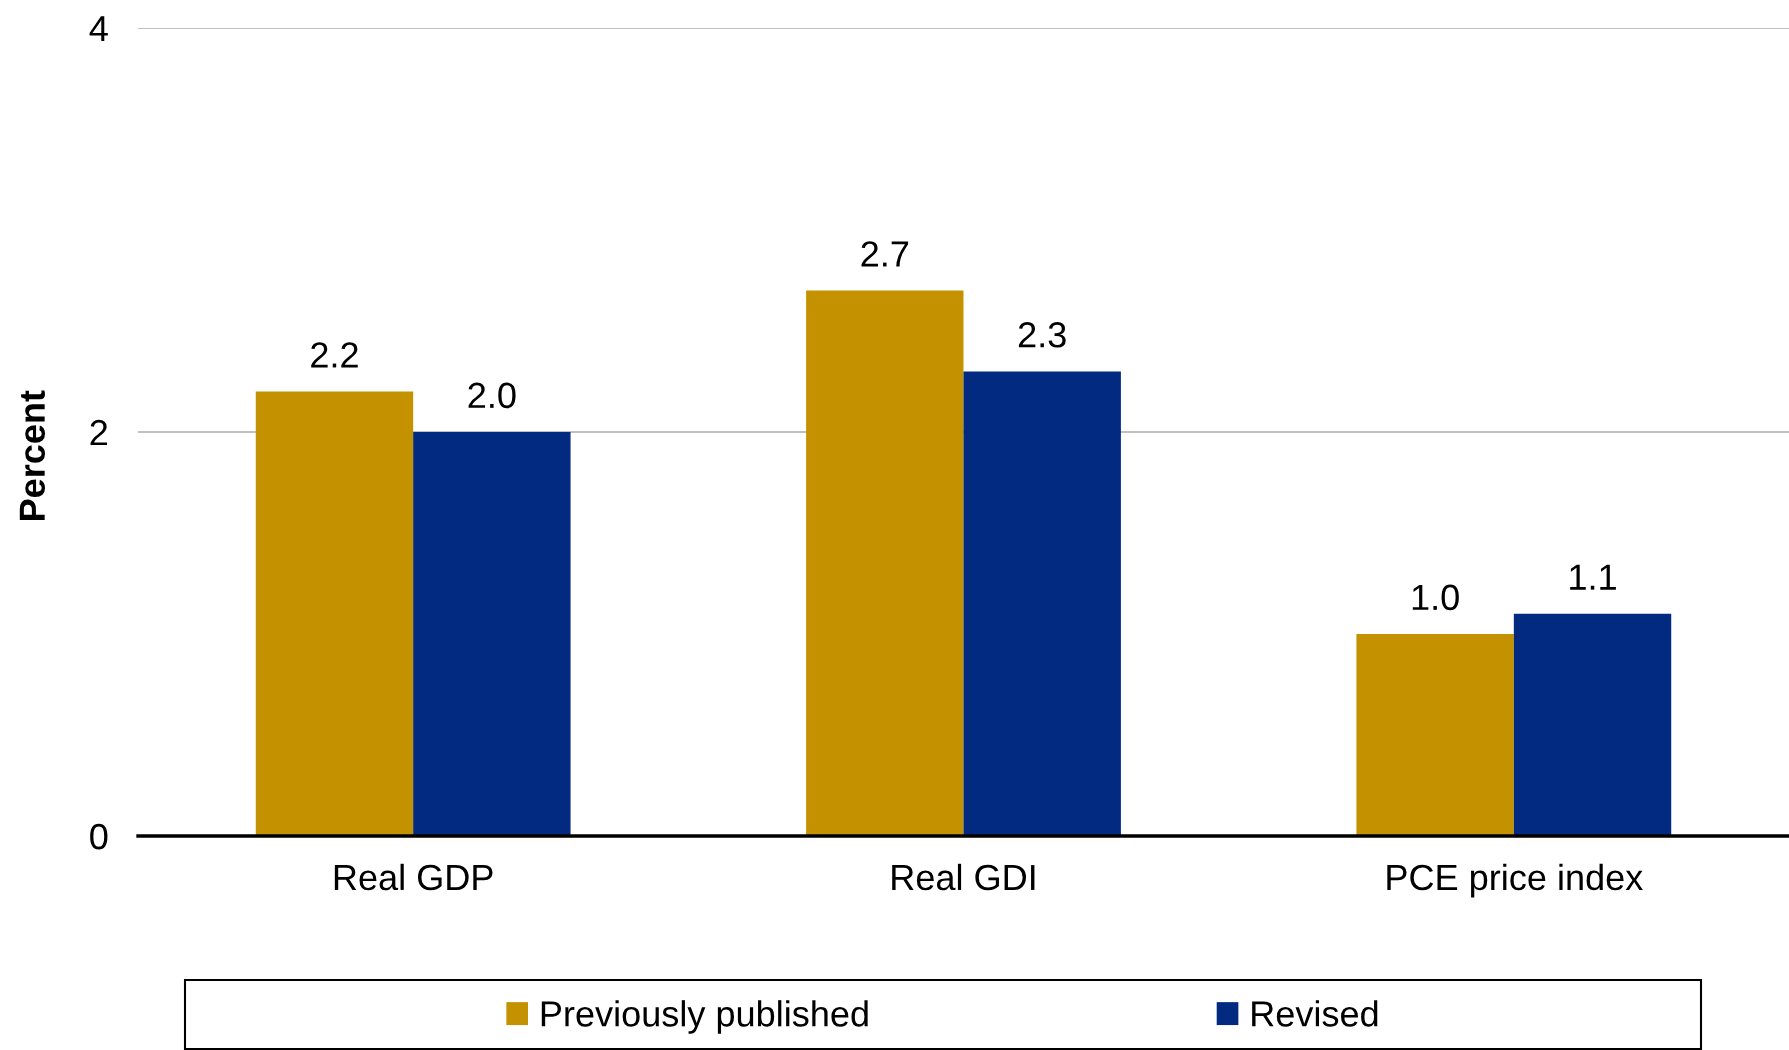 This screenshot has width=1789, height=1050. I want to click on legend-label: Previously published, so click(704, 1017).